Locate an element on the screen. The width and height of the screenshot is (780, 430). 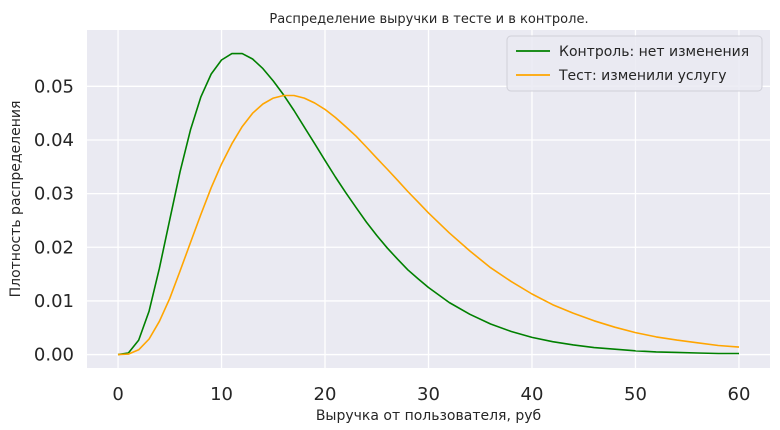
y-tick-label: 0.02 is located at coordinates (54, 247).